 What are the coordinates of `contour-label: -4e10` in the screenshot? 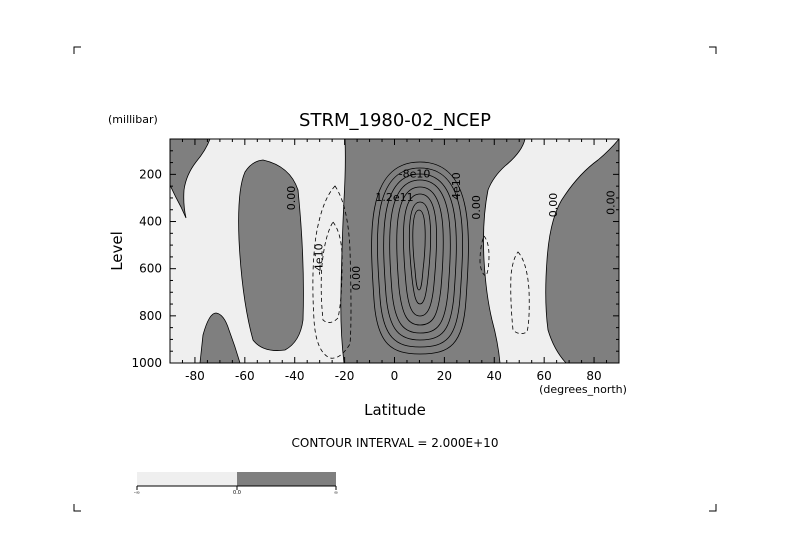 It's located at (319, 259).